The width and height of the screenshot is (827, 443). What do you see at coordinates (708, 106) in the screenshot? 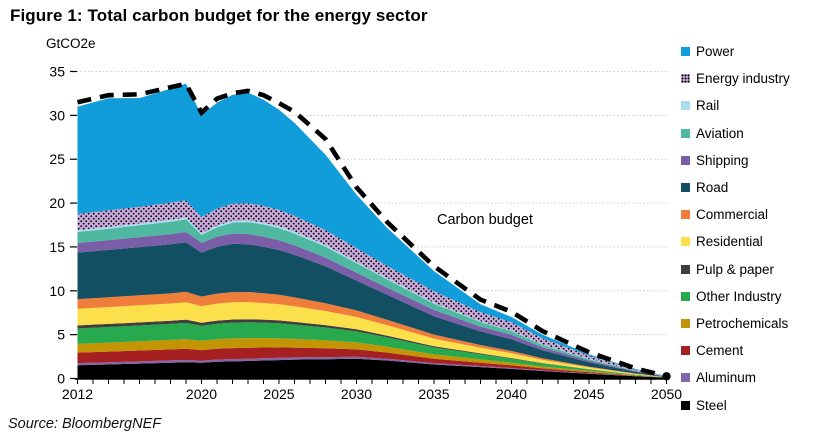
I see `legend-label: Rail` at bounding box center [708, 106].